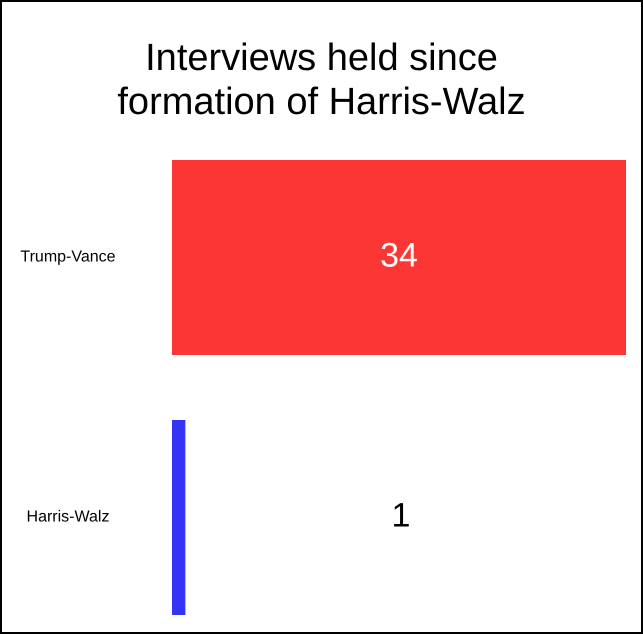  Describe the element at coordinates (68, 517) in the screenshot. I see `y-tick-label: Harris-Walz` at that location.